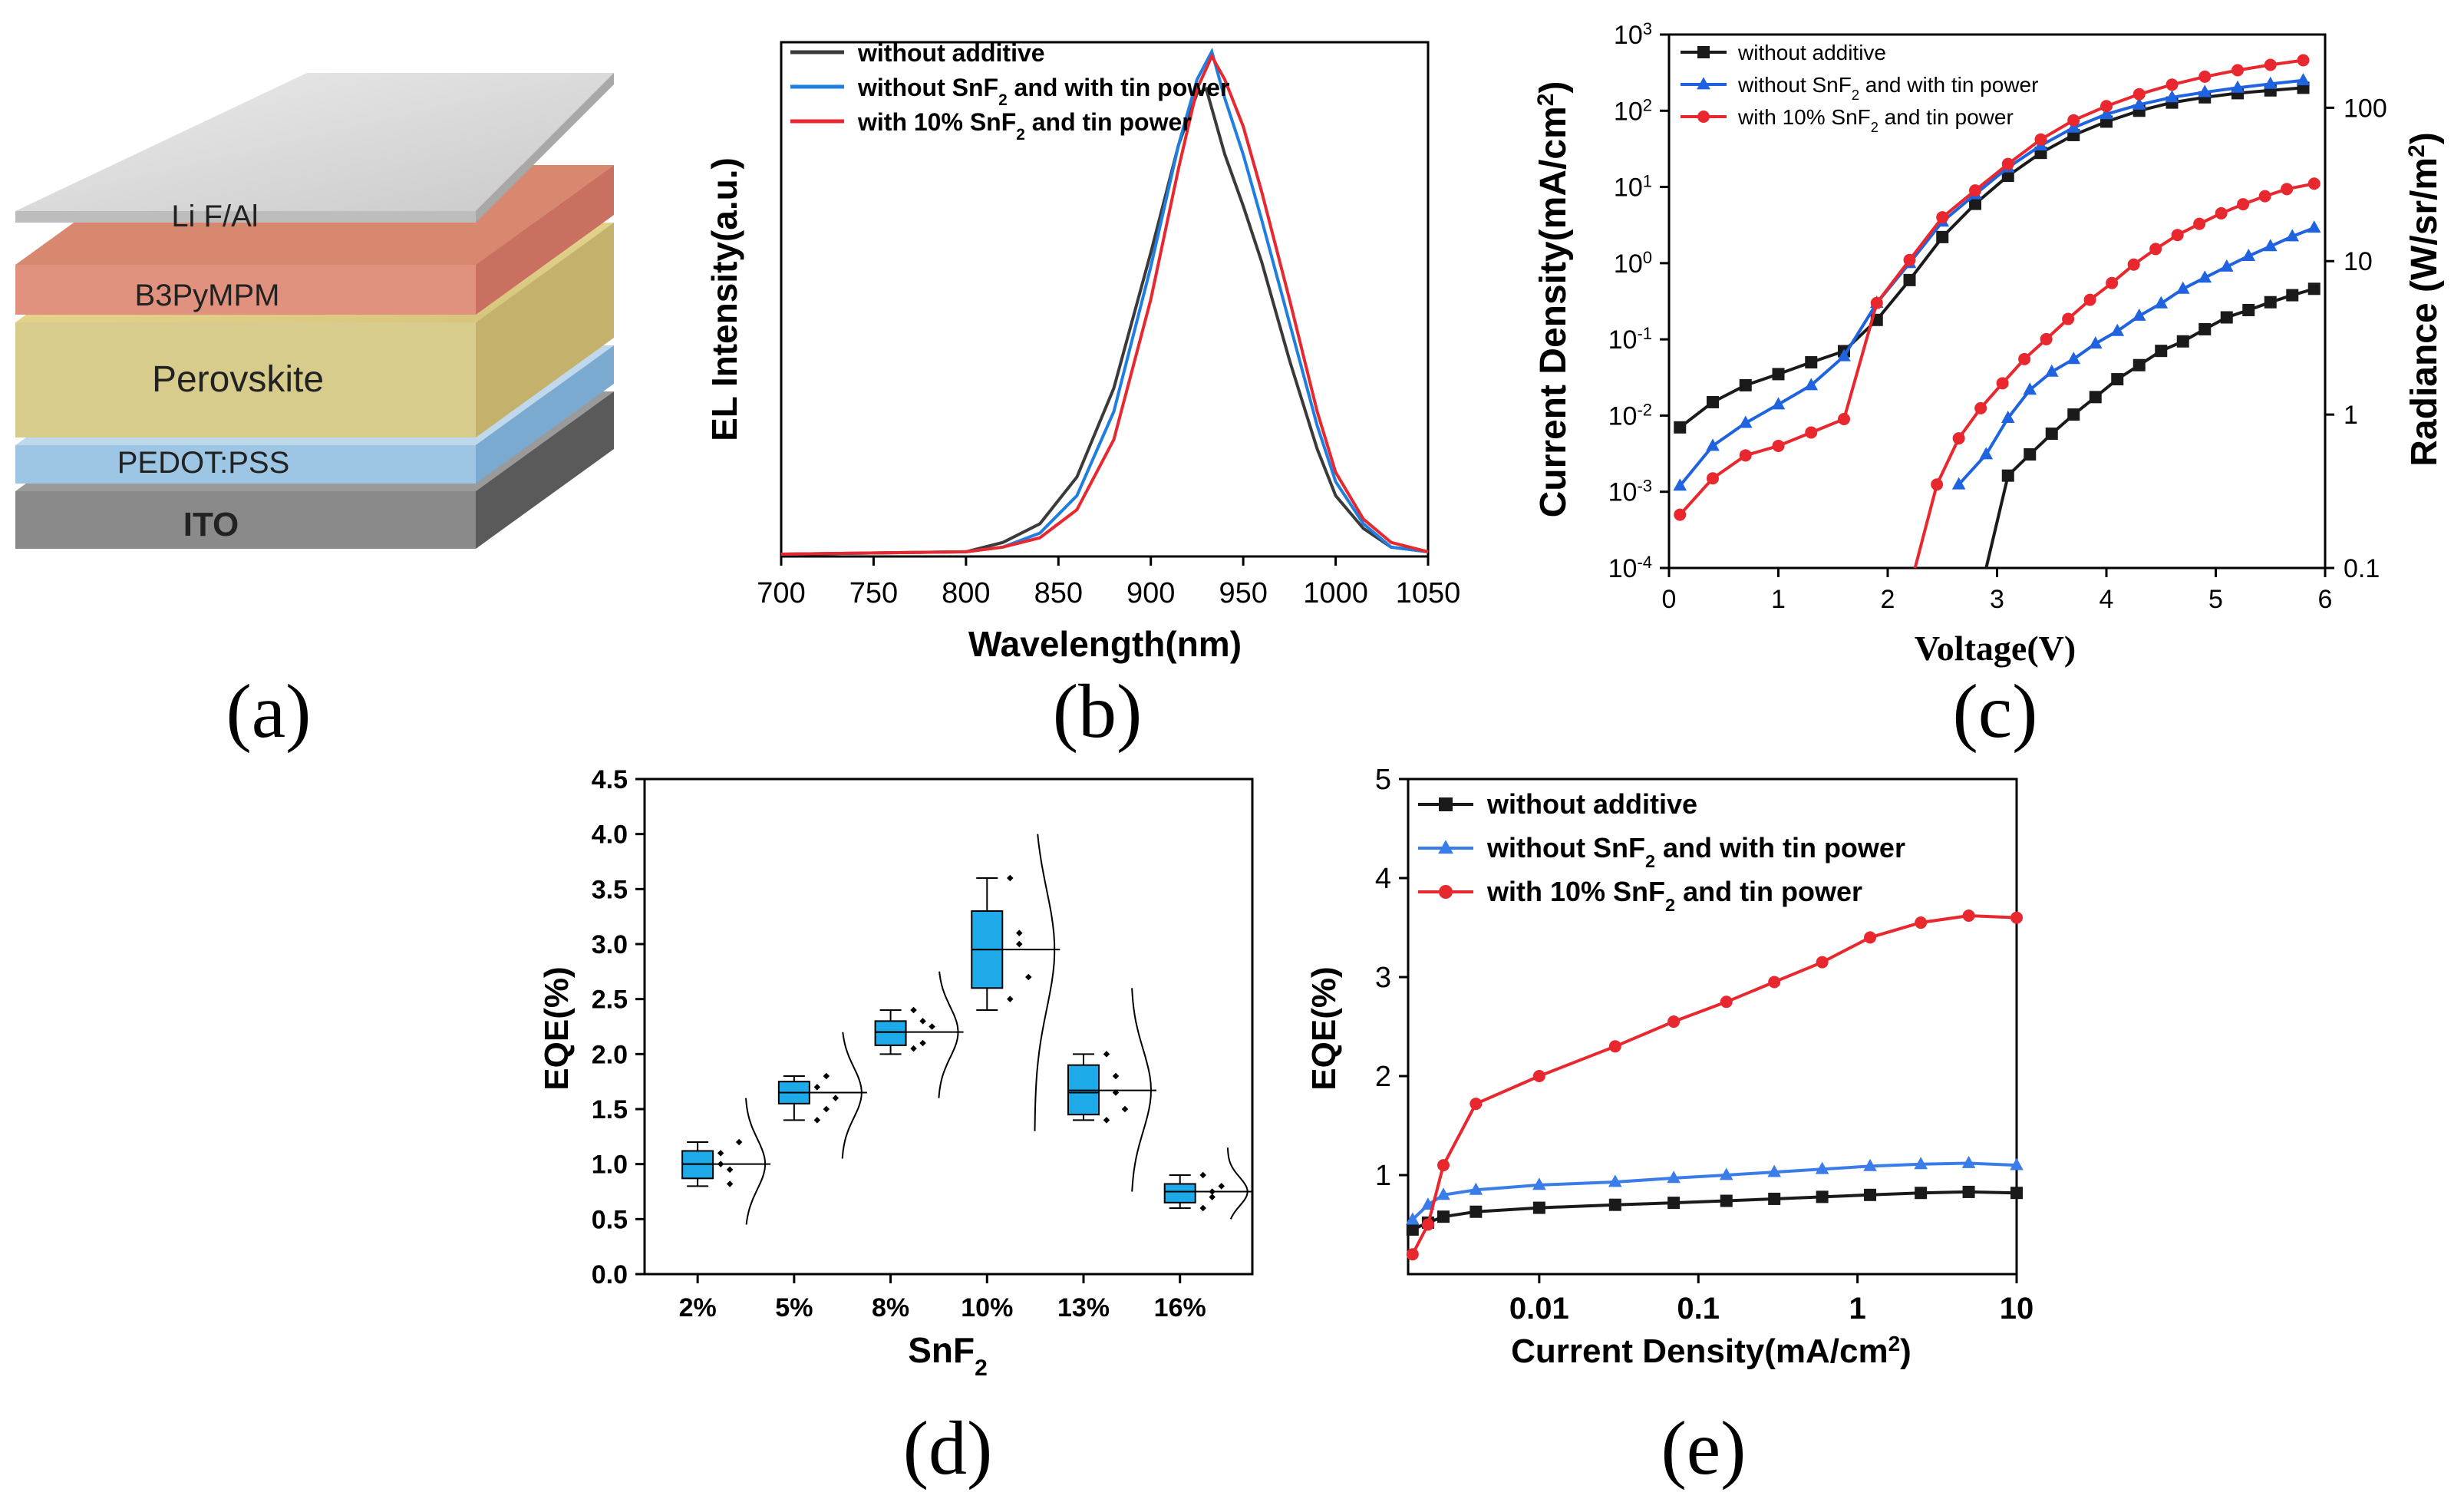 The image size is (2464, 1499). I want to click on perovskite-layer-side, so click(545, 330).